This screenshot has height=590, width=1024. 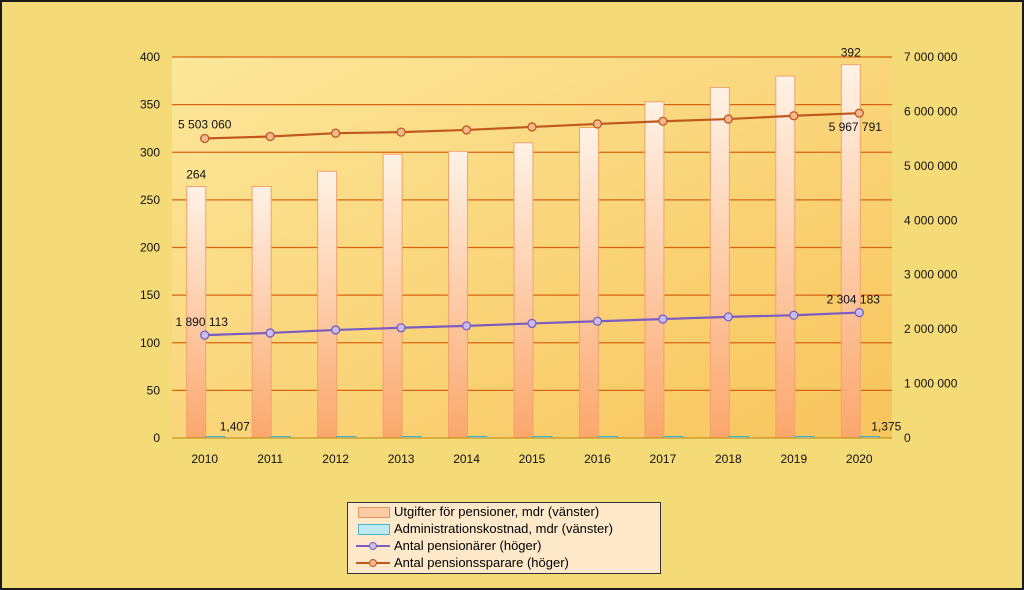 What do you see at coordinates (532, 459) in the screenshot?
I see `x-tick-label: 2015` at bounding box center [532, 459].